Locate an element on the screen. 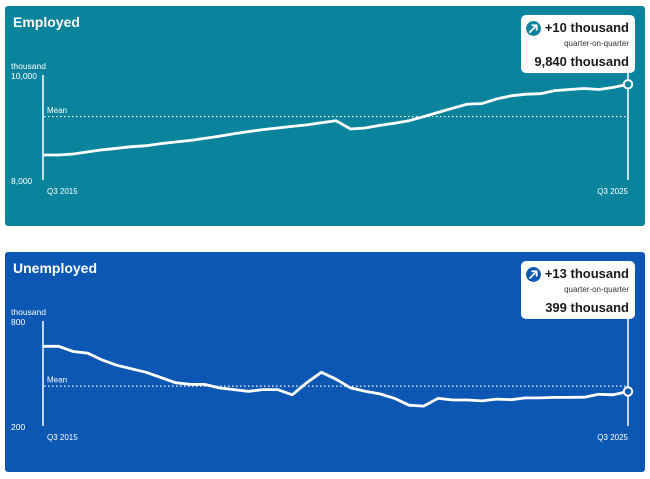 The image size is (650, 479). latest-value: 399 thousand is located at coordinates (587, 307).